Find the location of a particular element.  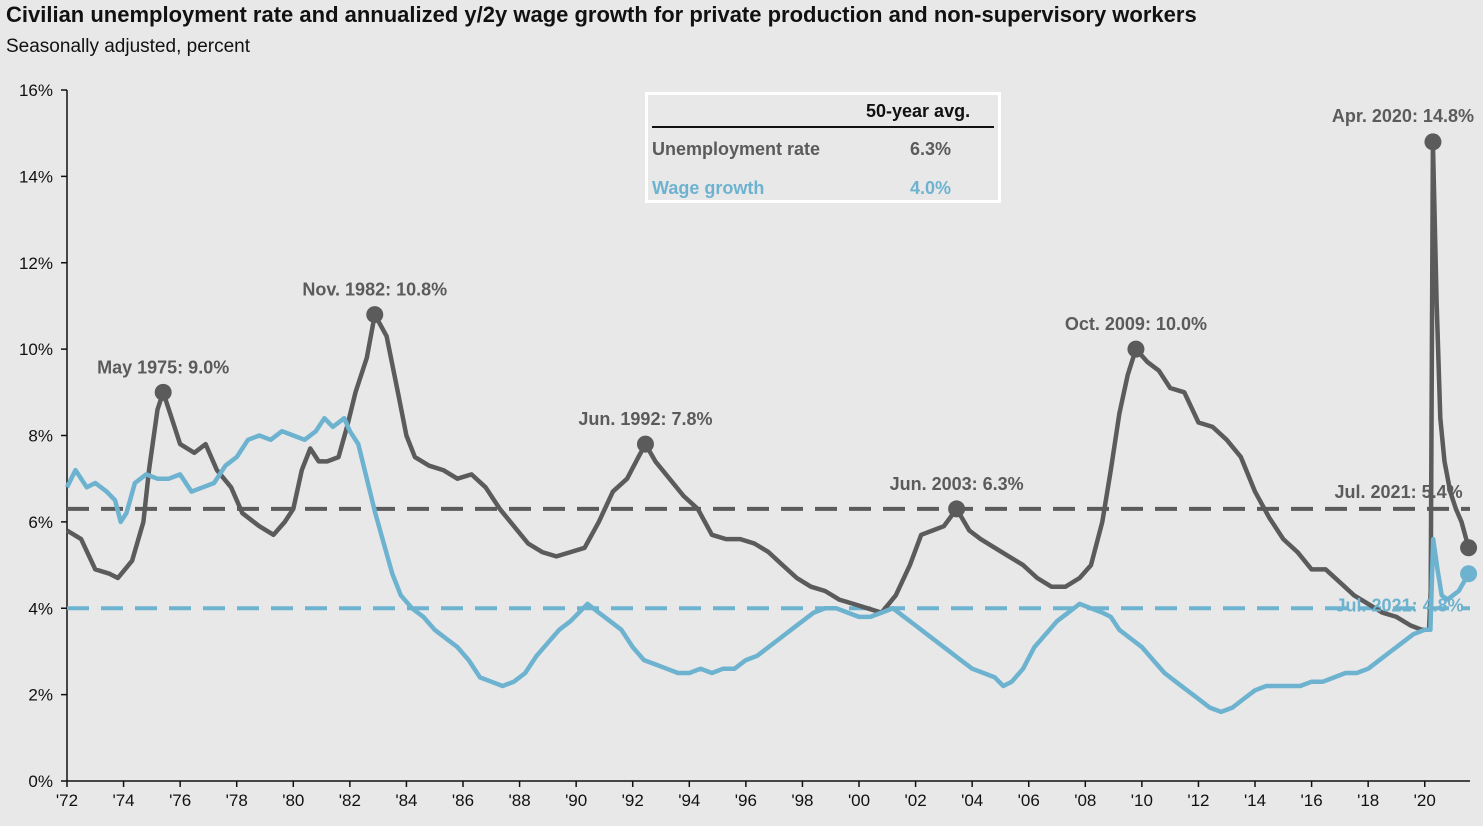

annotation-label: Jun. 1992: 7.8% is located at coordinates (645, 419).